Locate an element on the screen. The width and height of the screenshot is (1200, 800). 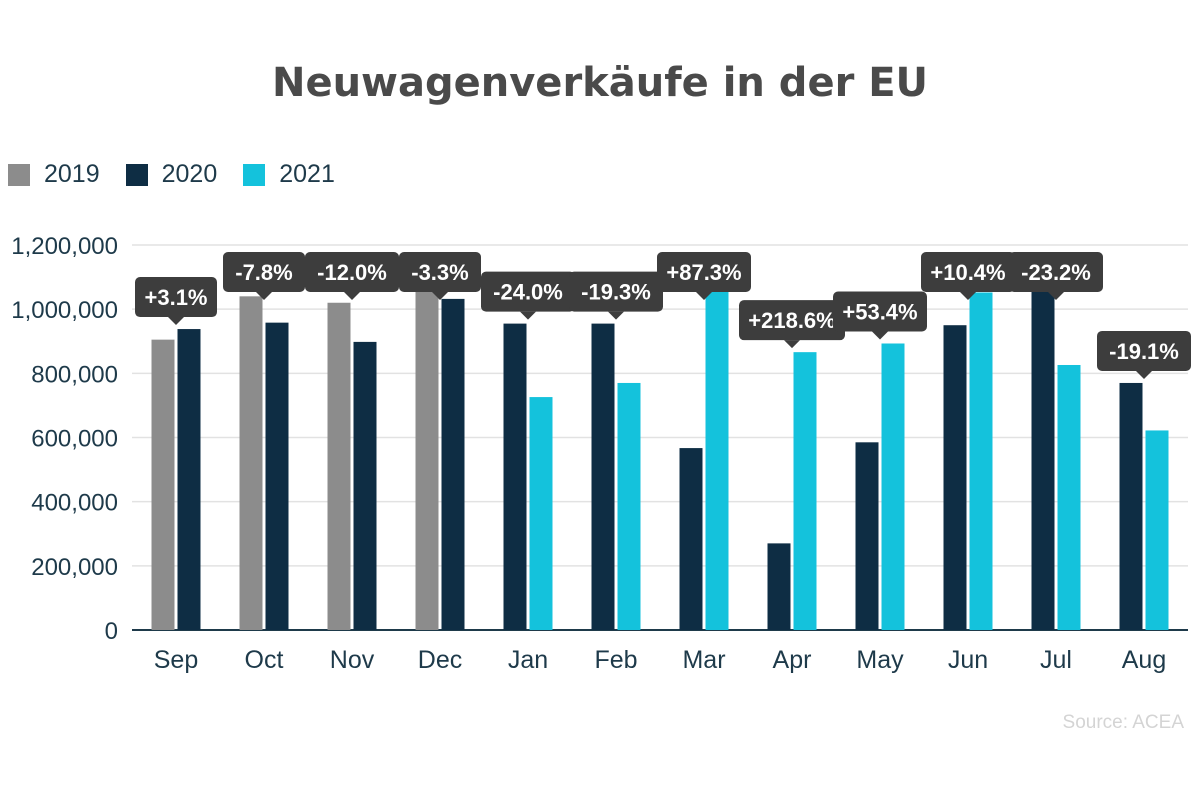
bar-2020-sep is located at coordinates (189, 479).